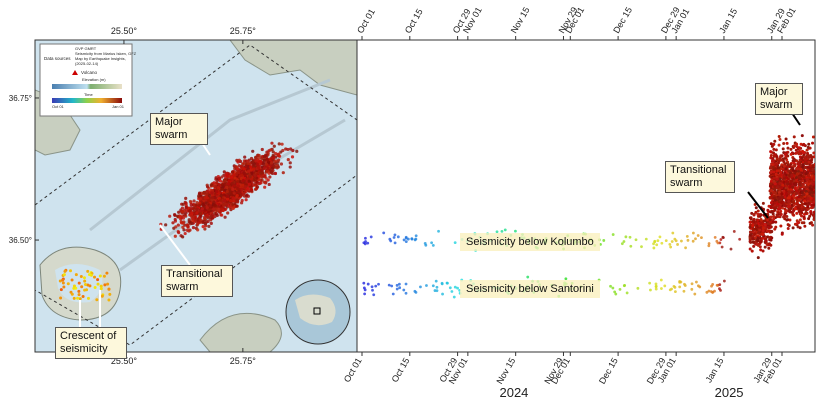  I want to click on map-legend, so click(86, 80).